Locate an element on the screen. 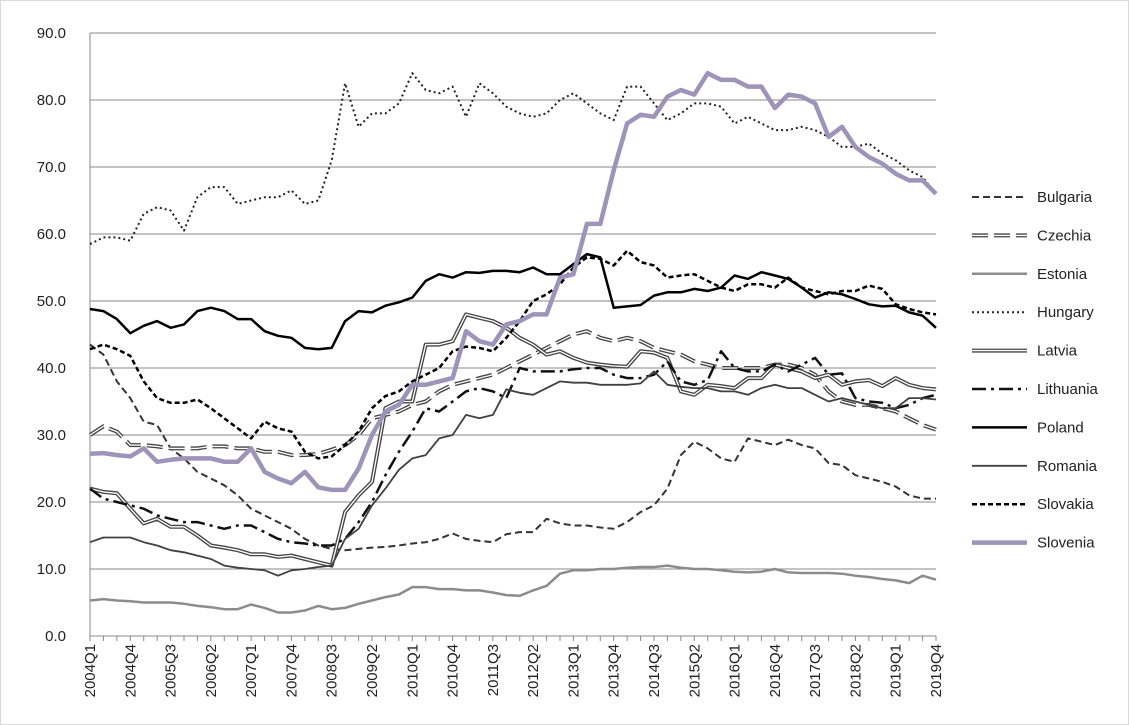 Image resolution: width=1129 pixels, height=725 pixels. legend-label: Slovenia is located at coordinates (1066, 543).